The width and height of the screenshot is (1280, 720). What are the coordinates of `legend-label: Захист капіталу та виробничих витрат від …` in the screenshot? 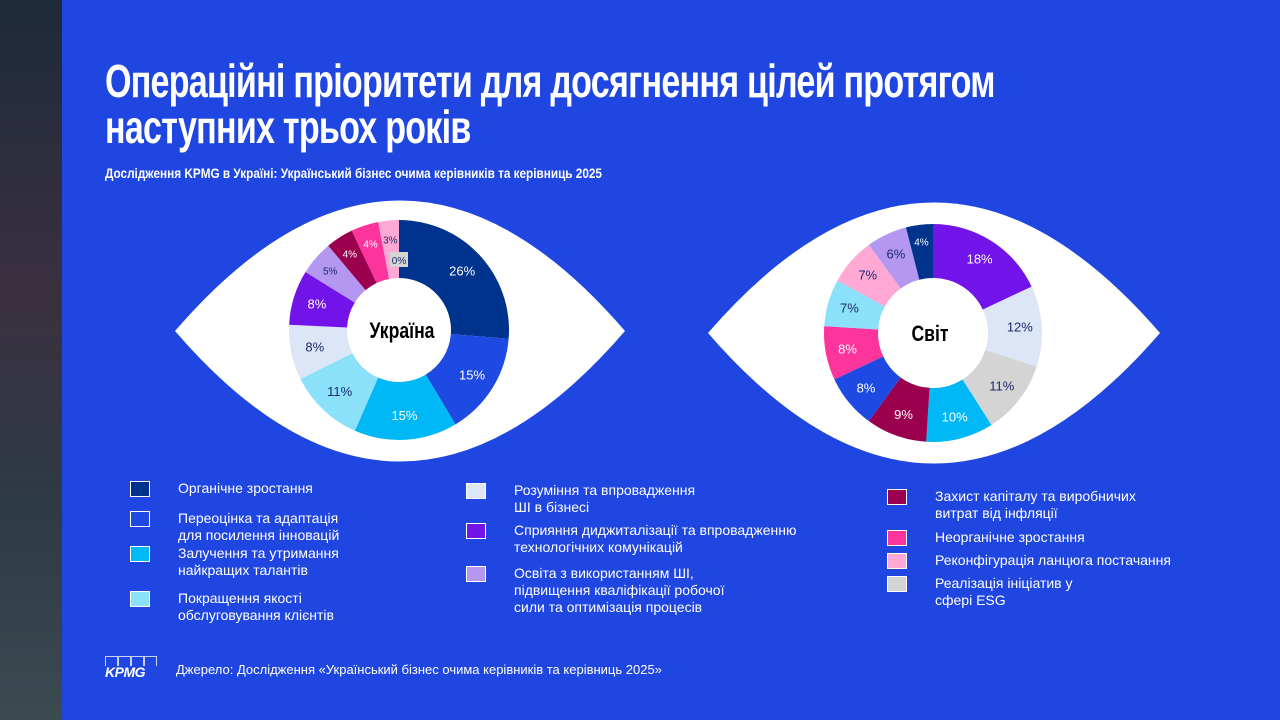 It's located at (1035, 504).